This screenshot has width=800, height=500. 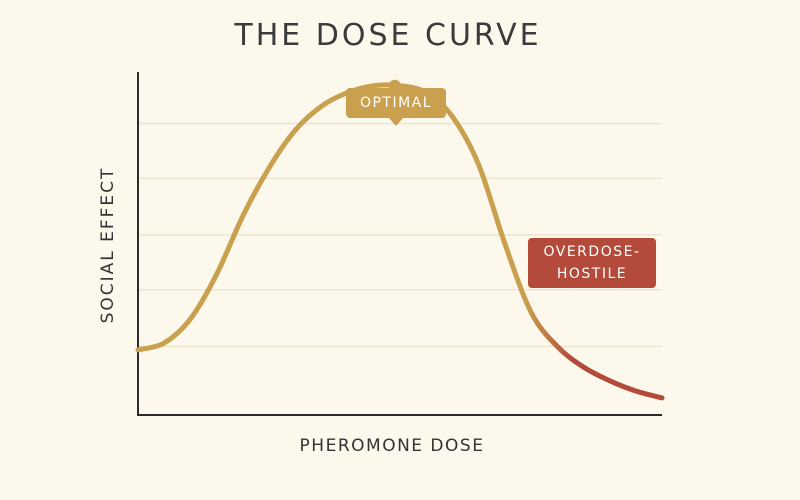 I want to click on optimal-annotation-label: OPTIMAL, so click(x=396, y=103).